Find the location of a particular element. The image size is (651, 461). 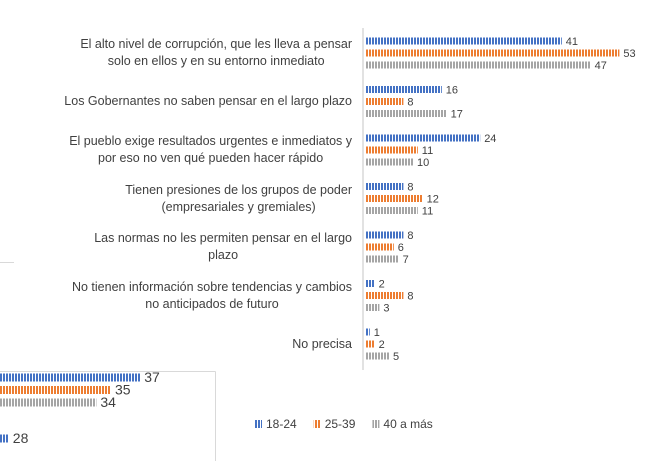

value-label: 24 is located at coordinates (490, 139).